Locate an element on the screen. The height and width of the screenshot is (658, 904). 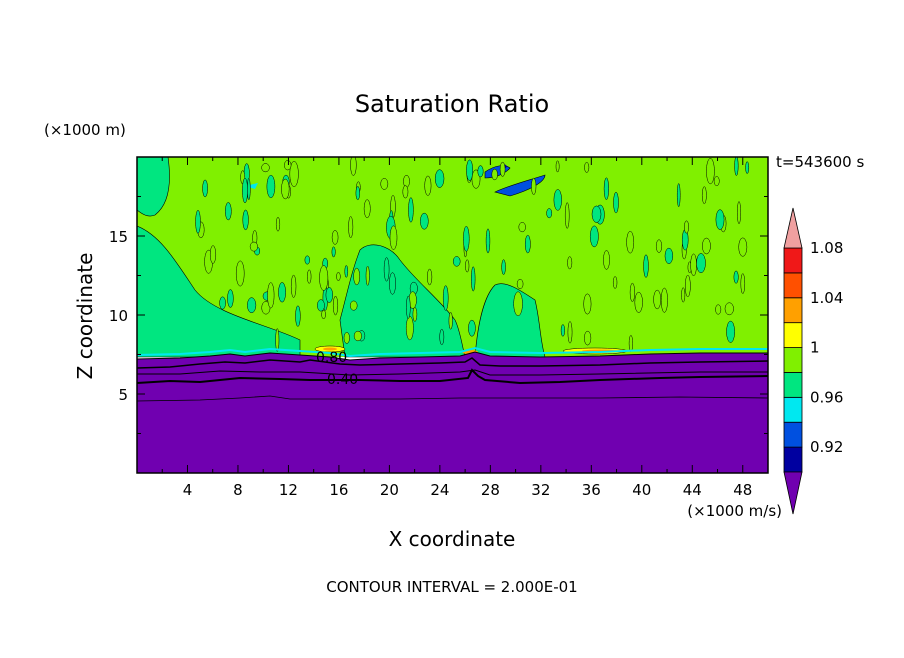
cyan-edge is located at coordinates (452, 352).